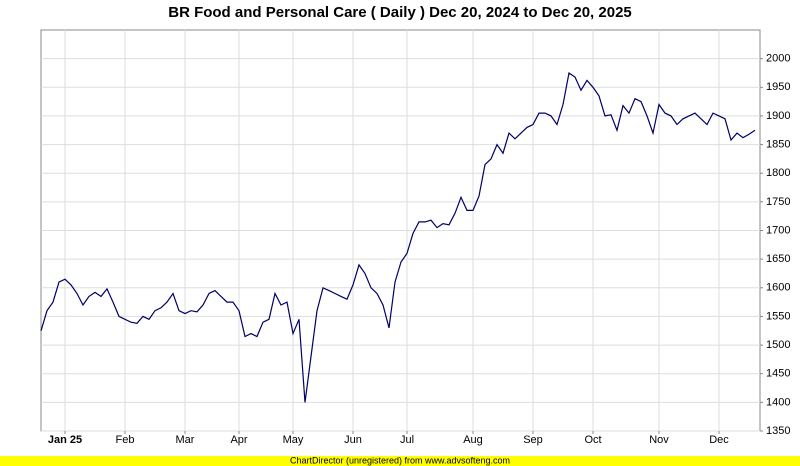 This screenshot has width=800, height=466. Describe the element at coordinates (778, 87) in the screenshot. I see `y-tick-label: 1950` at that location.